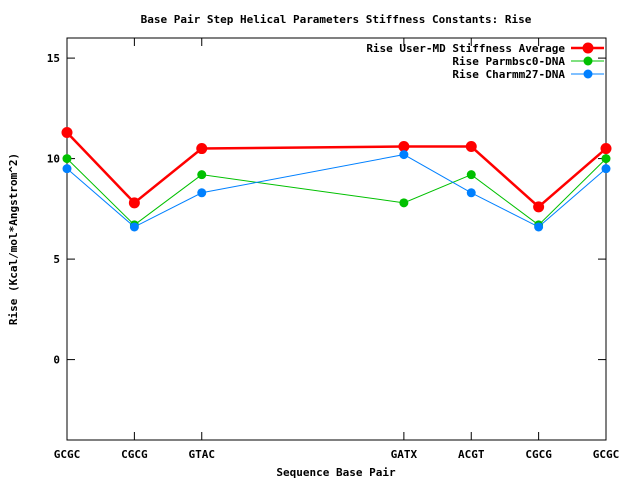 This screenshot has height=480, width=640. I want to click on x-axis-label: Sequence Base Pair, so click(336, 472).